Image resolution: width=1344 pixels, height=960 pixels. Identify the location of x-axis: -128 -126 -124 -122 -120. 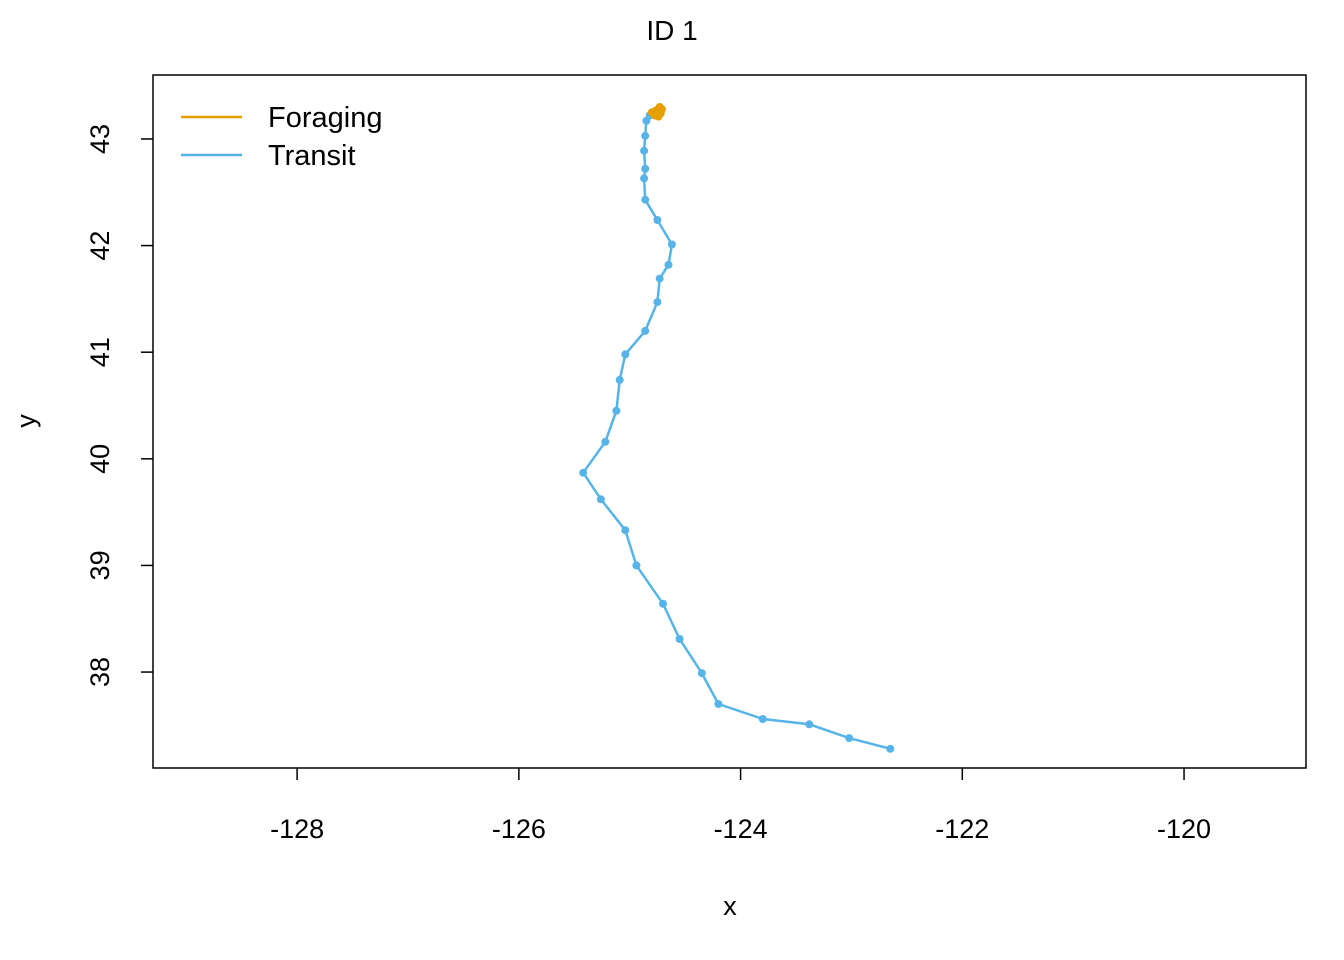
(740, 806).